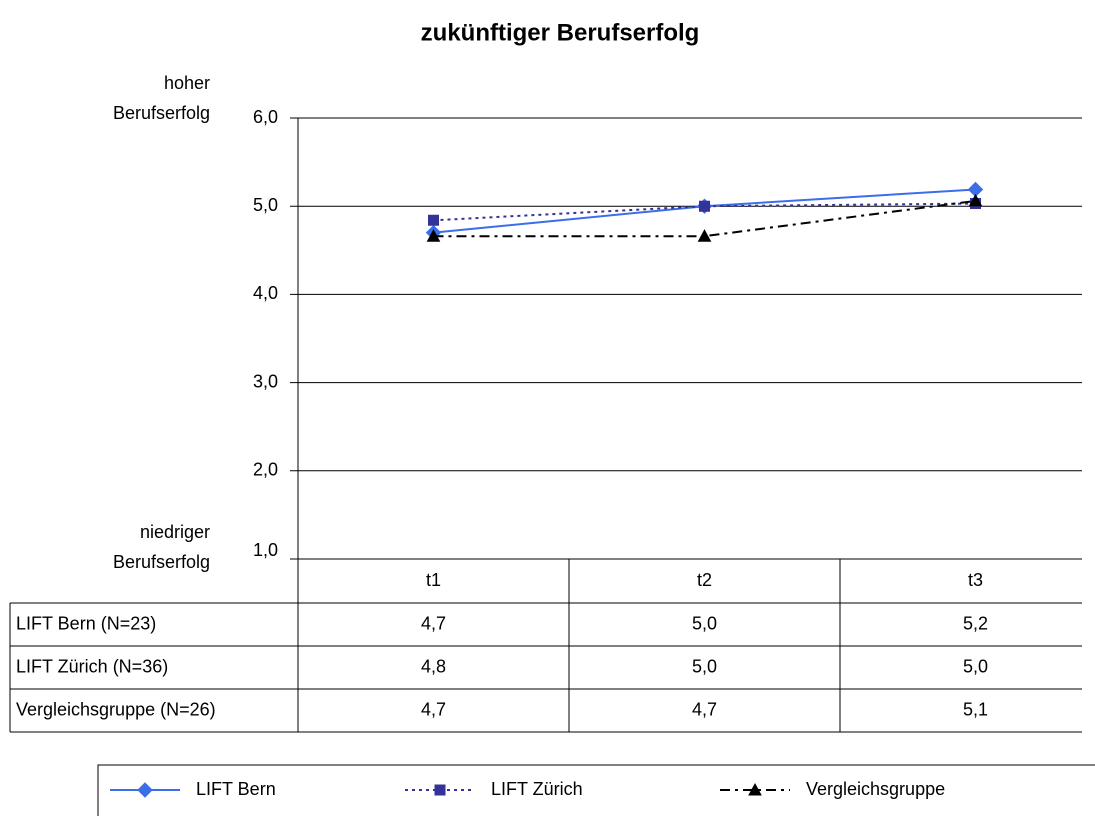 The height and width of the screenshot is (816, 1095). What do you see at coordinates (596, 790) in the screenshot?
I see `legend-box` at bounding box center [596, 790].